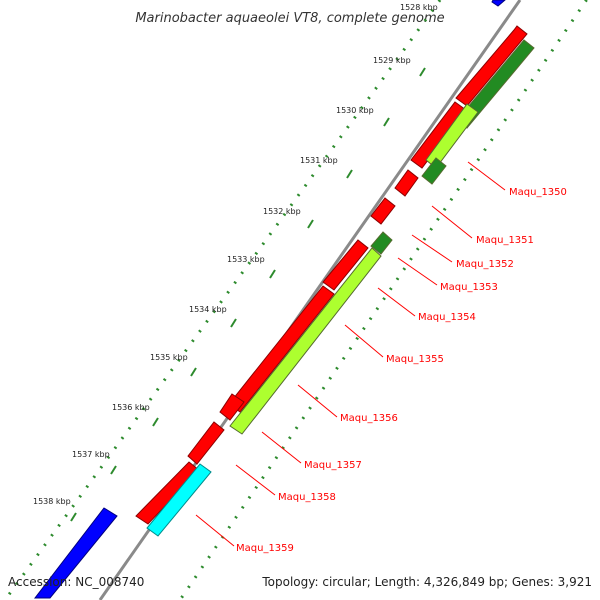  What do you see at coordinates (355, 110) in the screenshot?
I see `tick-label: 1530 kbp` at bounding box center [355, 110].